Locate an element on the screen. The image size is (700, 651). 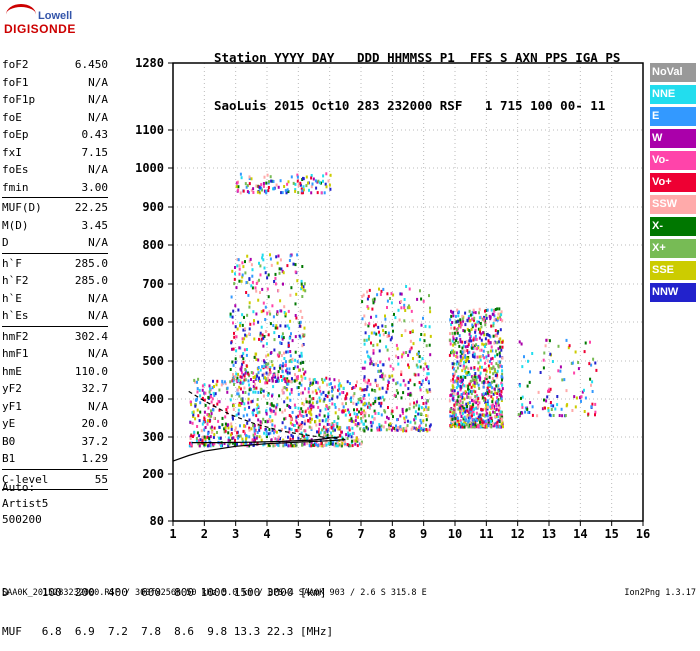
param-row: hmF2 302.4 is located at coordinates (55, 337).